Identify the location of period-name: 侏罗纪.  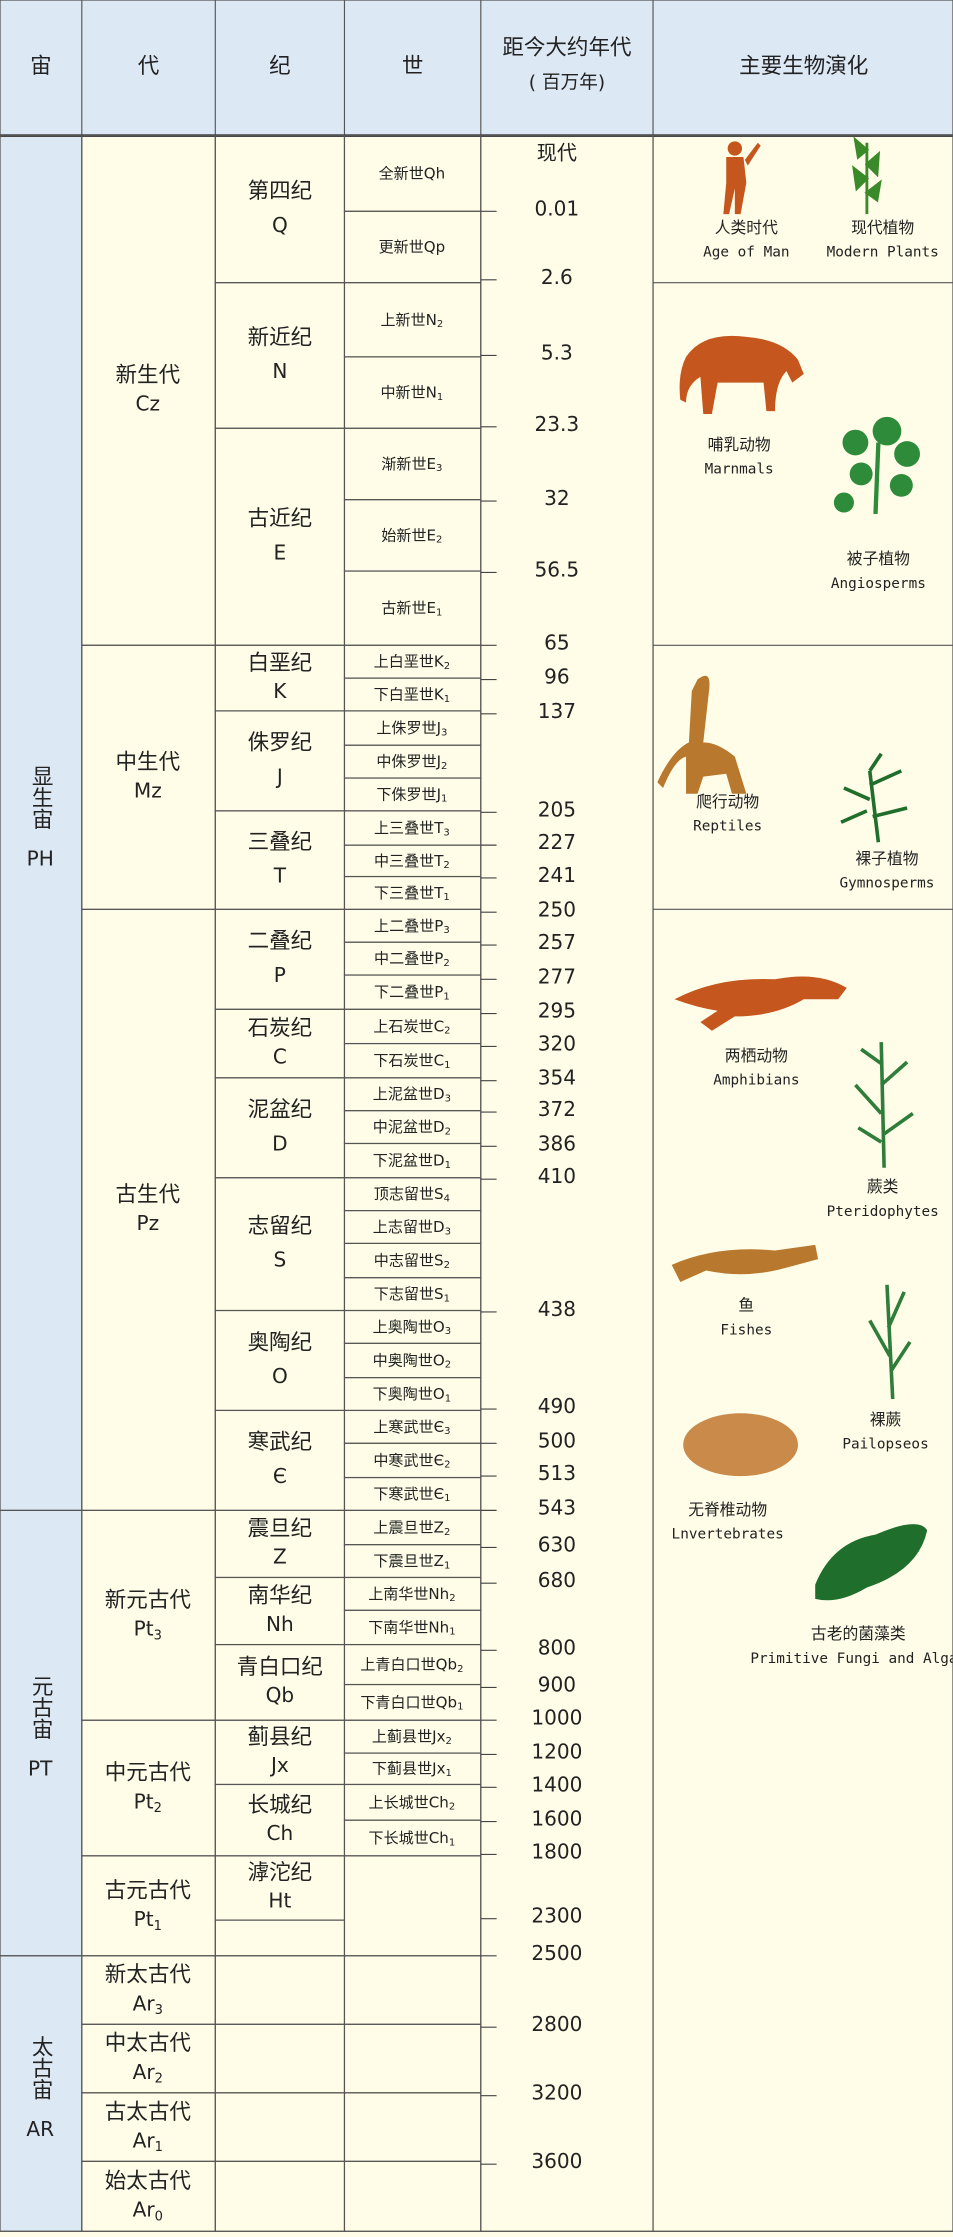
(280, 743).